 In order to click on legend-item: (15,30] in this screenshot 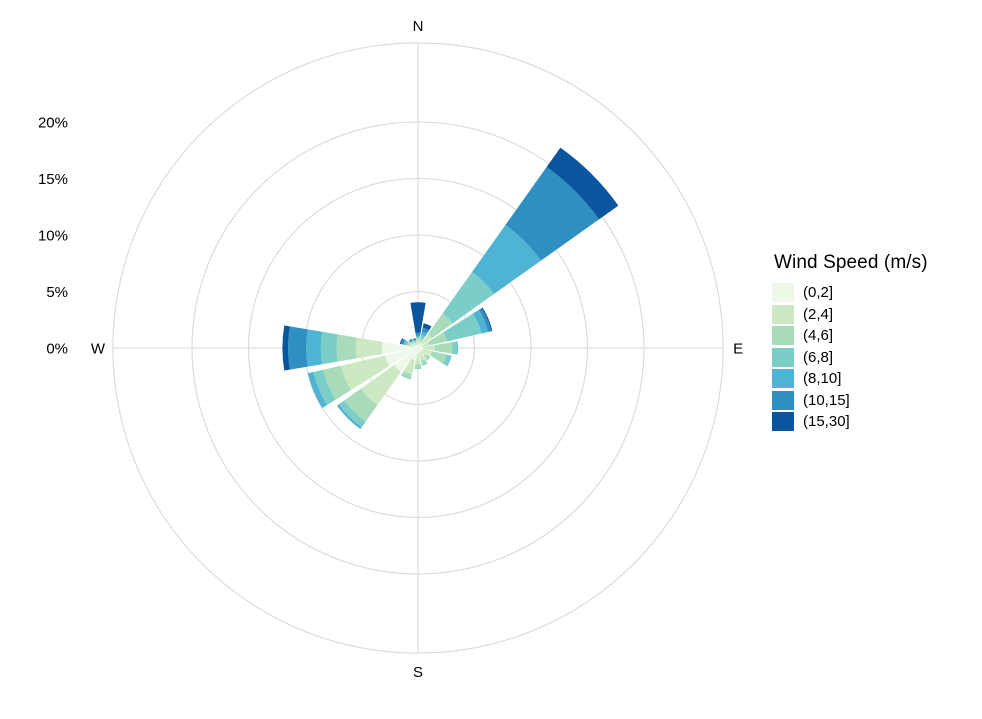, I will do `click(872, 422)`.